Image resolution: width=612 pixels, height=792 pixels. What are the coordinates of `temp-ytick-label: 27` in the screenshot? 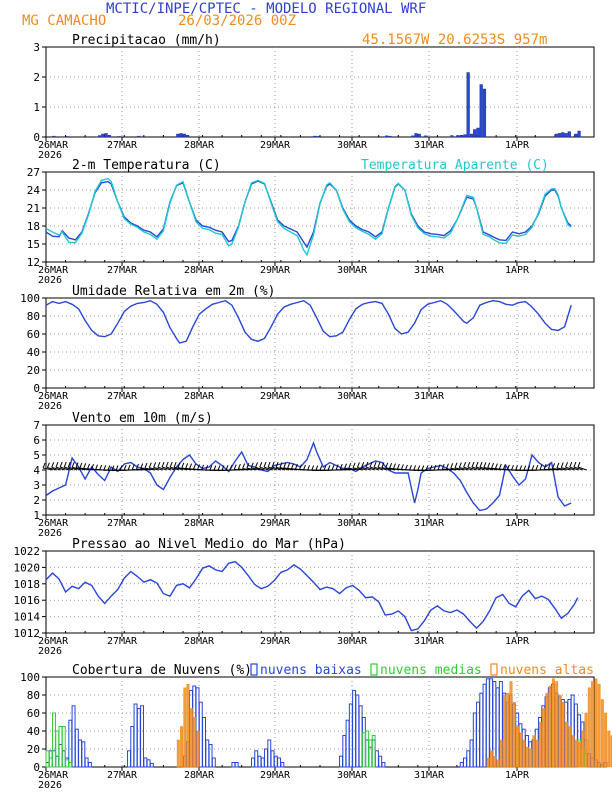 It's located at (33, 172).